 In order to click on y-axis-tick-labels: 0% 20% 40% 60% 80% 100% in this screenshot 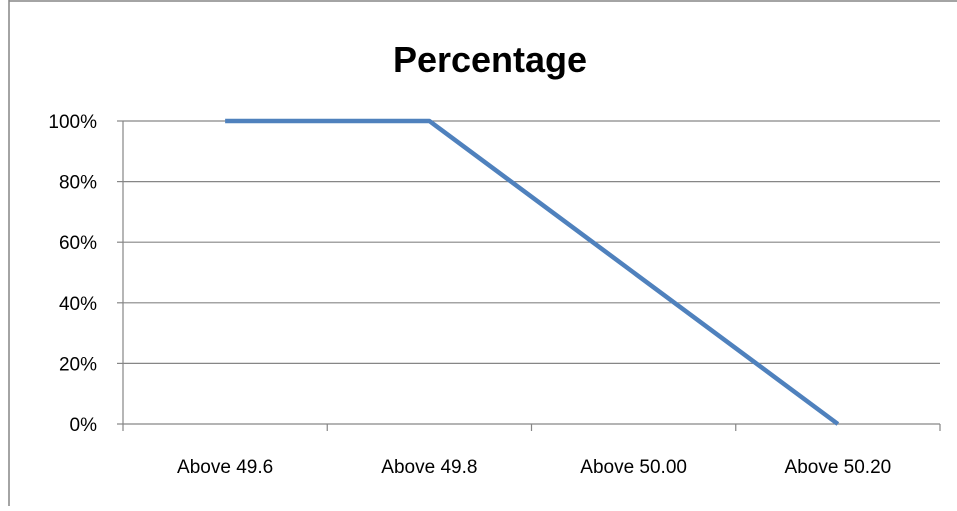, I will do `click(72, 274)`.